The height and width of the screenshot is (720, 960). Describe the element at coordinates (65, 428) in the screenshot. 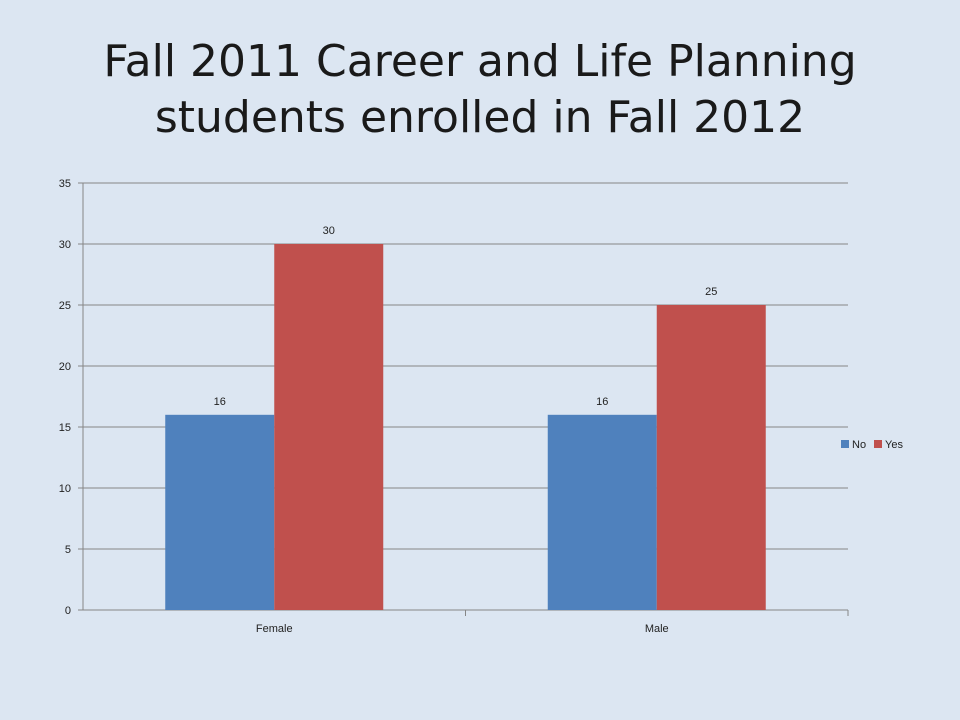

I see `y-tick-label: 15` at that location.